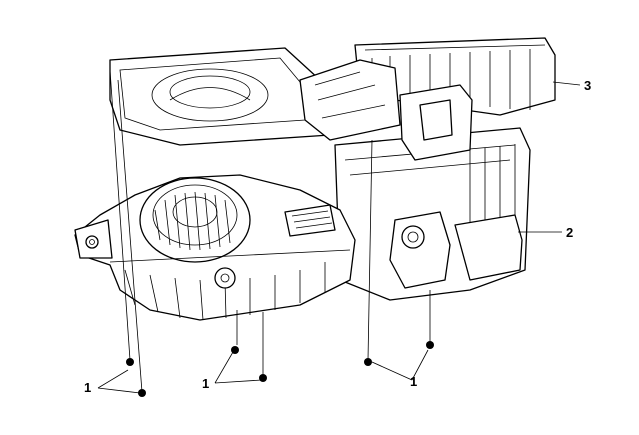 The image size is (639, 435). What do you see at coordinates (205, 383) in the screenshot?
I see `callout-1-middle: 1` at bounding box center [205, 383].